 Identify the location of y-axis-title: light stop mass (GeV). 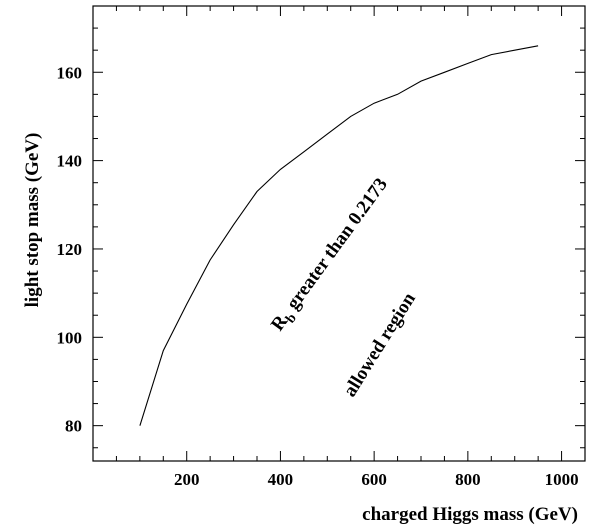
(32, 220).